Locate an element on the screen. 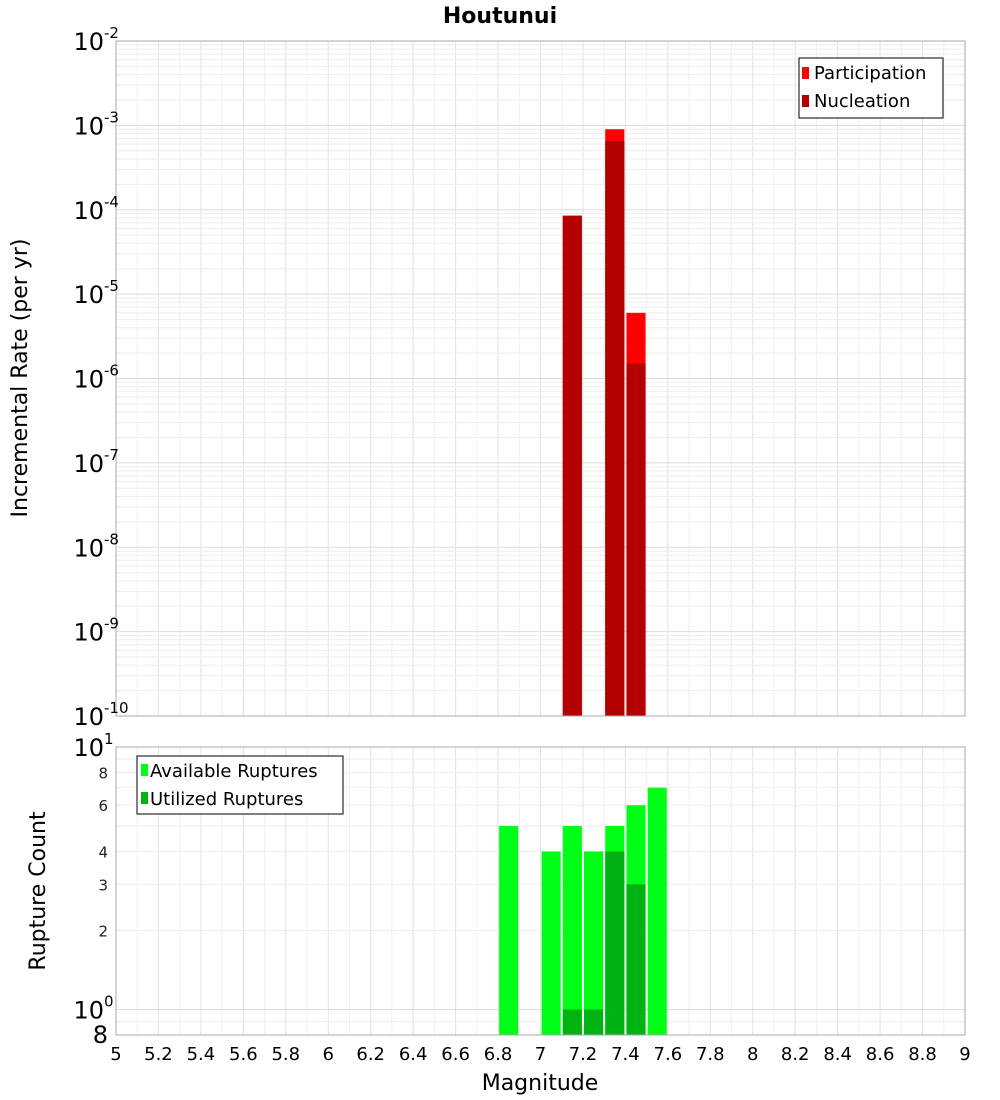 The height and width of the screenshot is (1100, 1000). rate-y-tick-exponent: -2 is located at coordinates (111, 33).